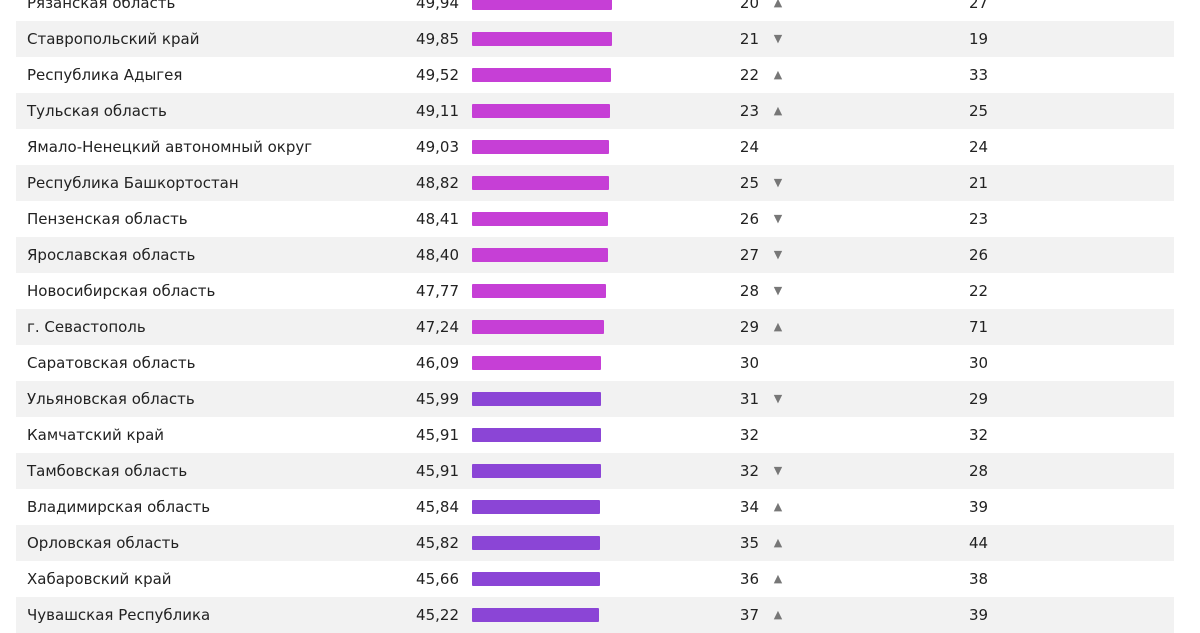  What do you see at coordinates (437, 111) in the screenshot?
I see `score-value: 49,11` at bounding box center [437, 111].